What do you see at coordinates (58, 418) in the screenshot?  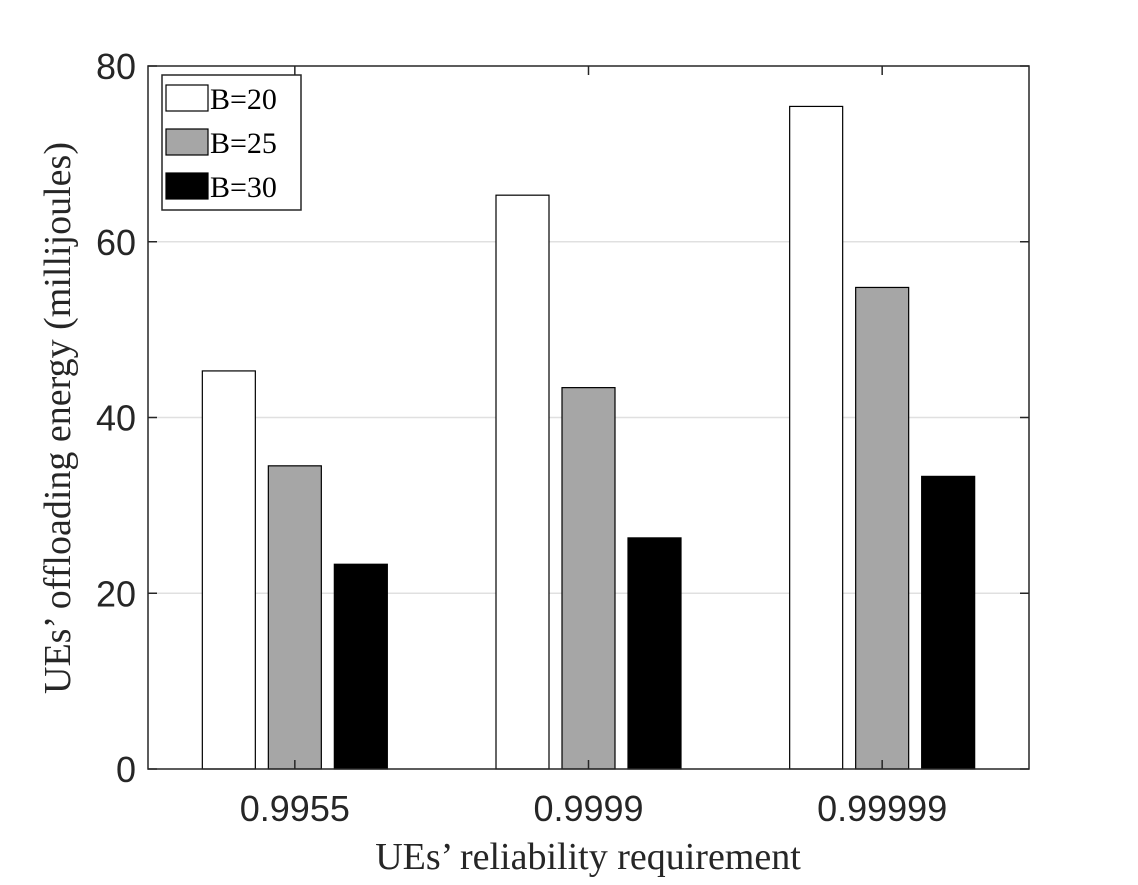 I see `y-axis-title: UEs’ offloading energy (millijoules)` at bounding box center [58, 418].